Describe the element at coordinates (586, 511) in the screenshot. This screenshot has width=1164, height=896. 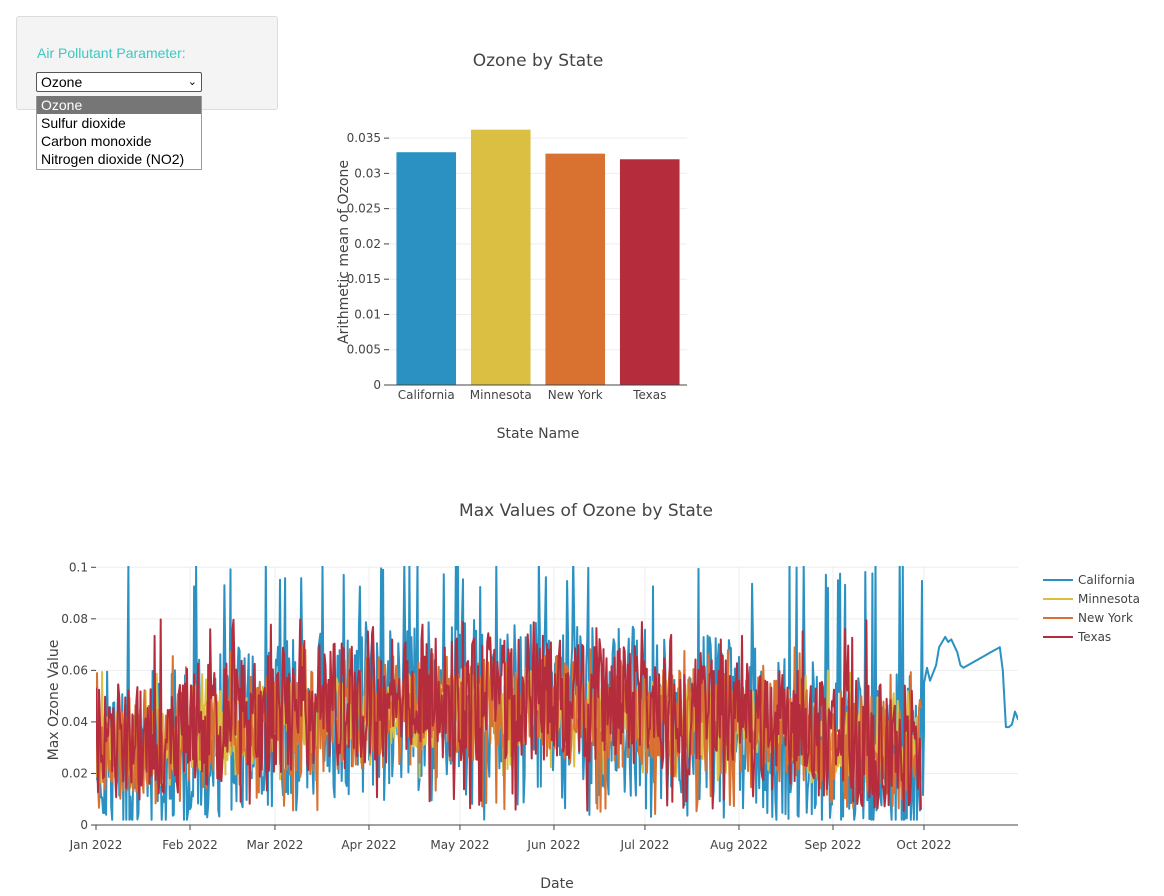
I see `line-chart-title: Max Values of Ozone by State` at that location.